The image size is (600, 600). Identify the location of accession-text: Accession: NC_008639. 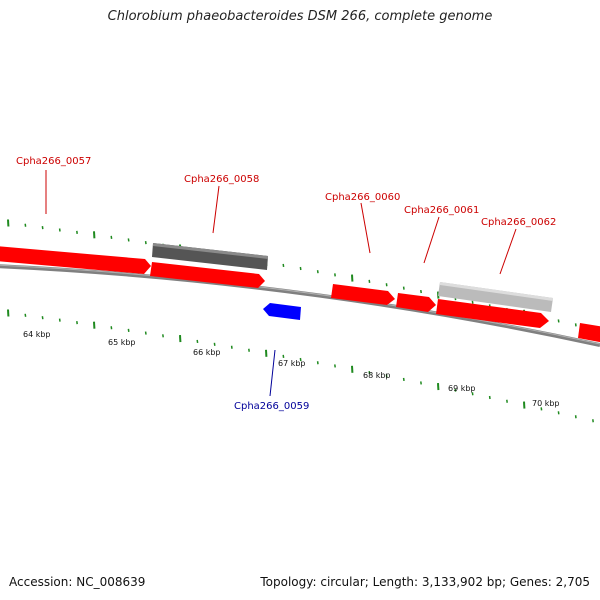
(77, 582).